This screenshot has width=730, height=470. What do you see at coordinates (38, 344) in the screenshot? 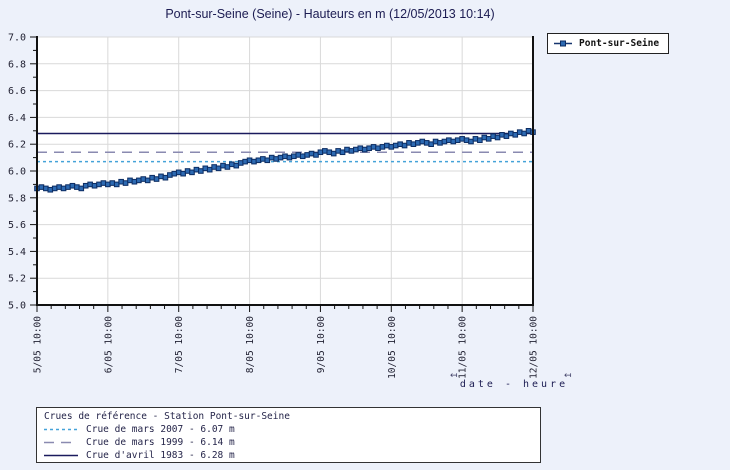
I see `svg-text: 5/05 10:00` at bounding box center [38, 344].